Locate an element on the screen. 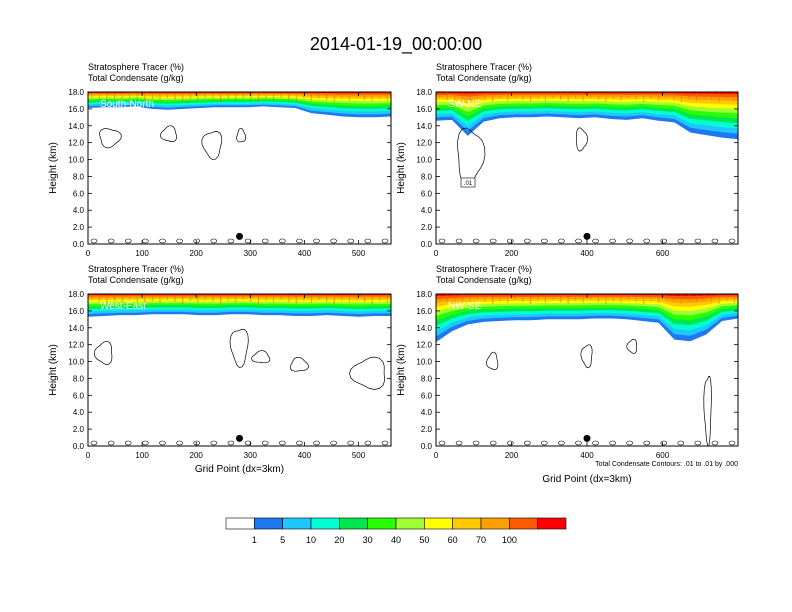  panel-label: West-East is located at coordinates (123, 306).